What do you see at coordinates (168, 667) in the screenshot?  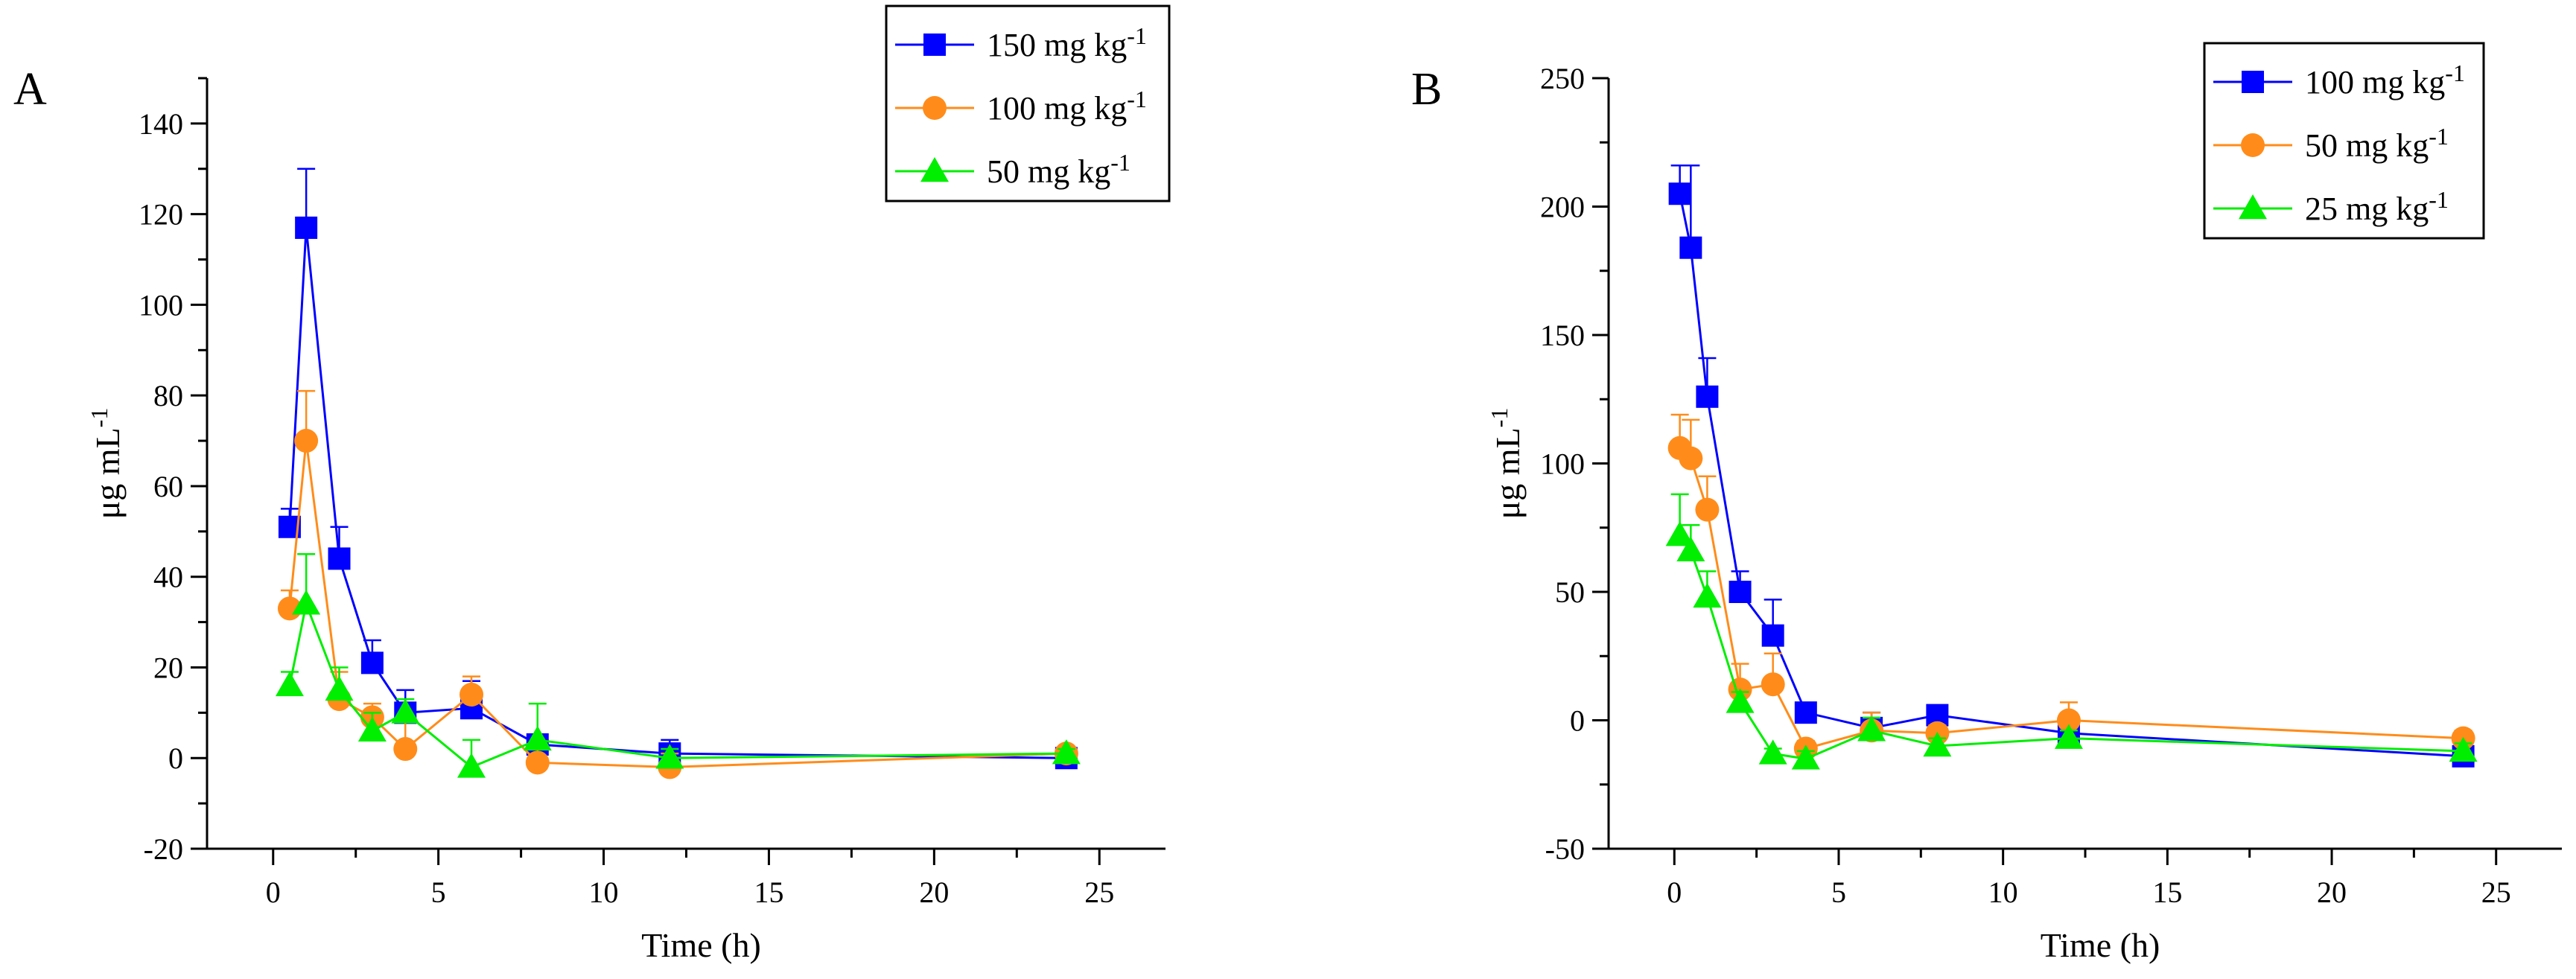 I see `y-tick-label: 20` at bounding box center [168, 667].